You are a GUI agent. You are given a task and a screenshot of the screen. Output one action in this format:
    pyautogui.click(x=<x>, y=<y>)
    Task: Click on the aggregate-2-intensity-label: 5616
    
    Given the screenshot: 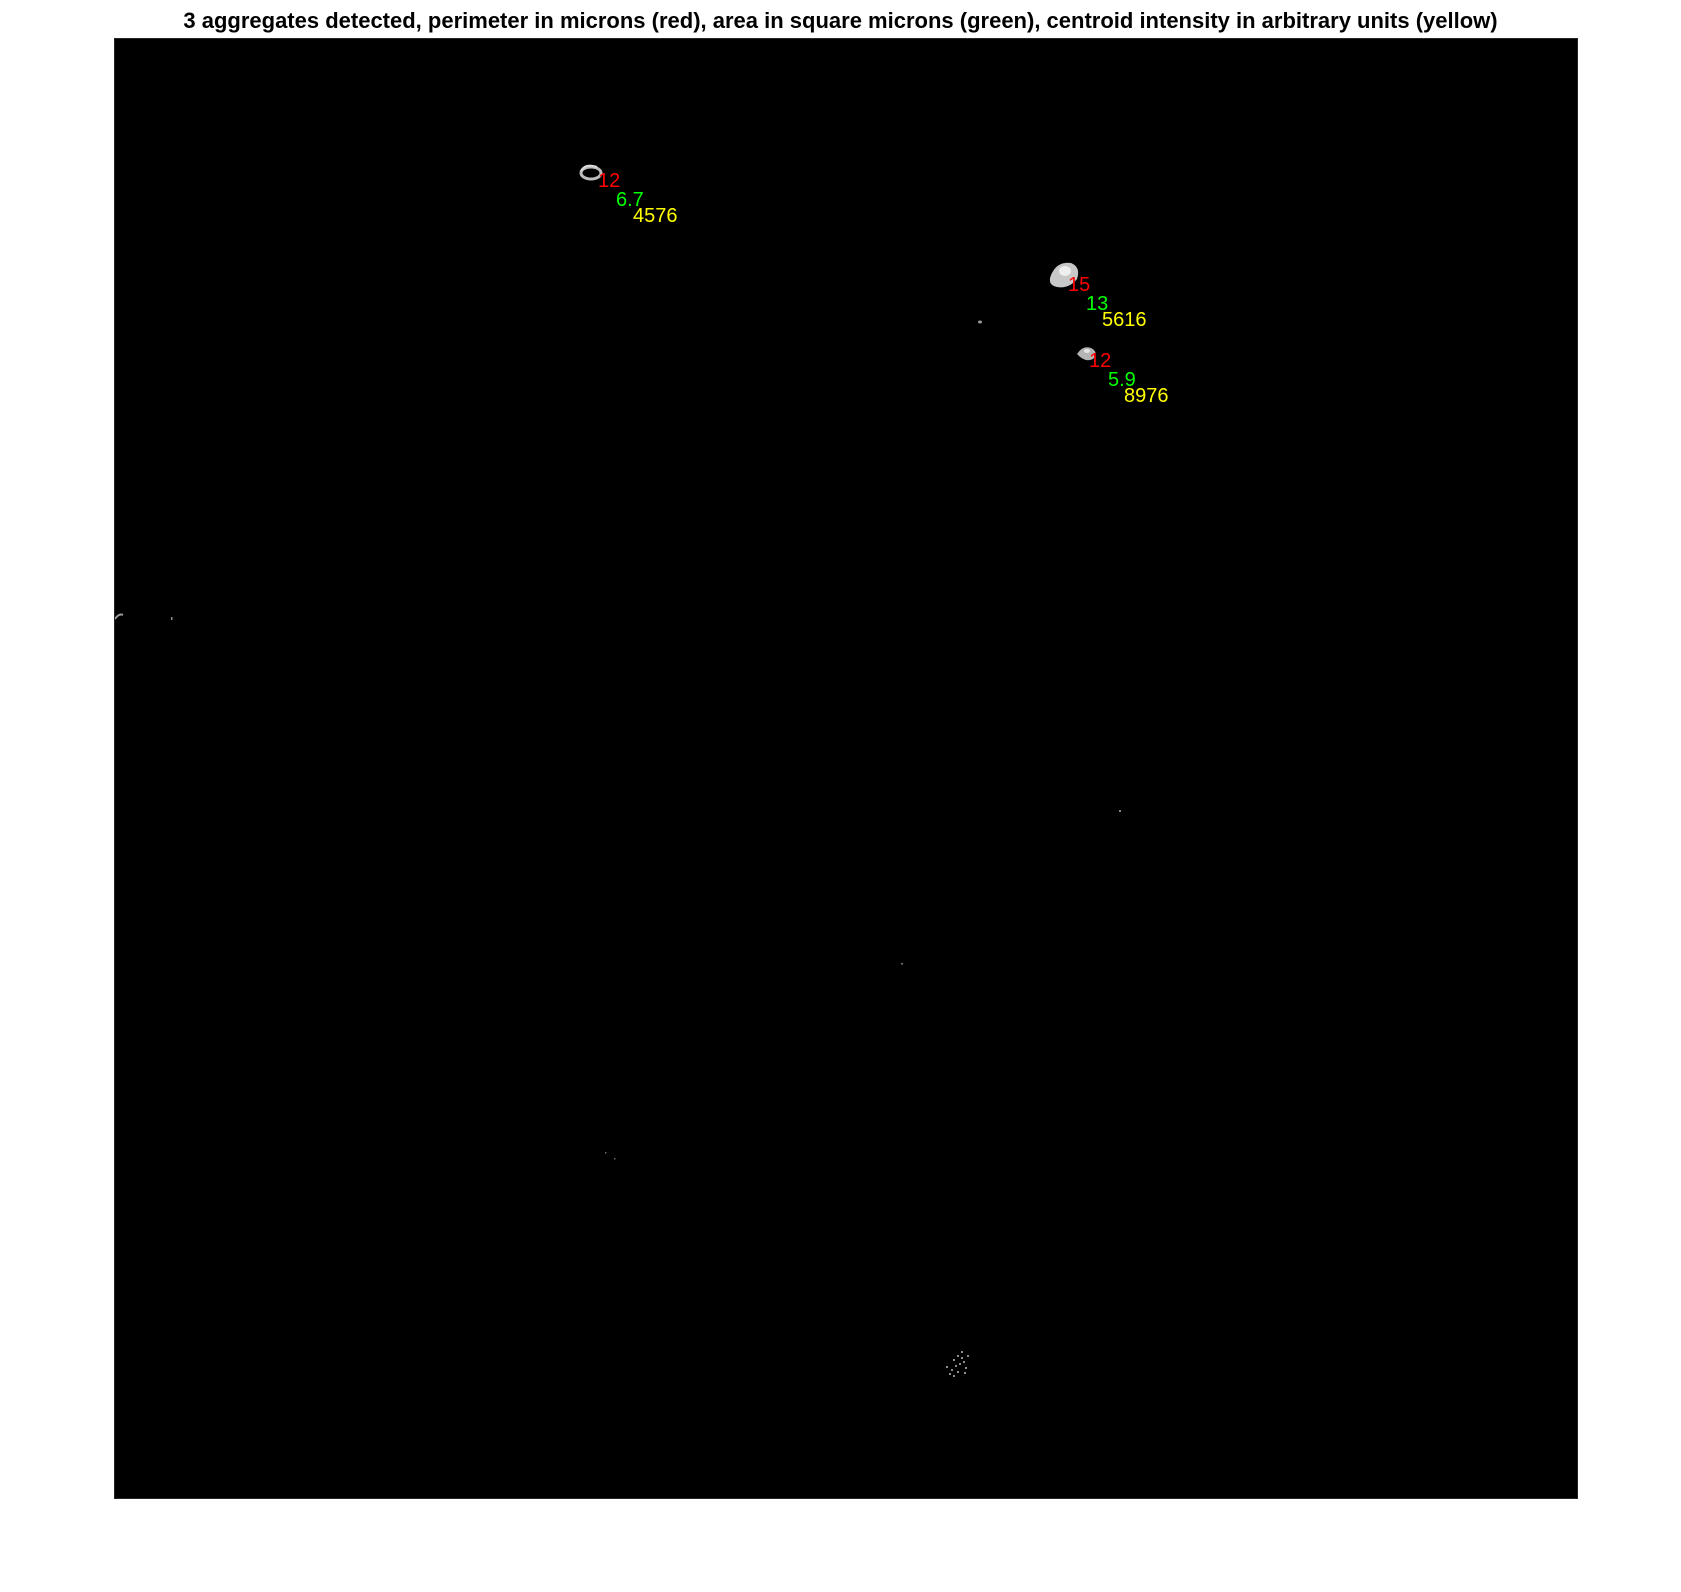 What is the action you would take?
    pyautogui.click(x=1124, y=320)
    